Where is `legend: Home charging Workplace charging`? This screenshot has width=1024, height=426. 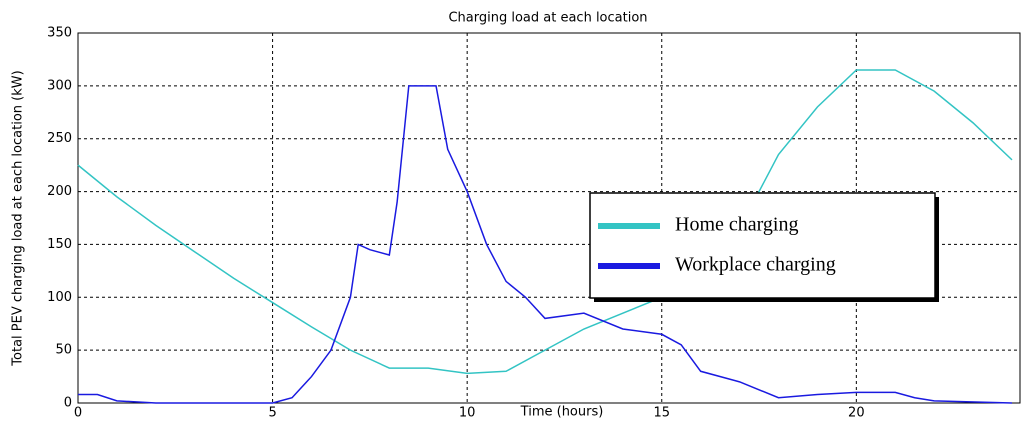 legend: Home charging Workplace charging is located at coordinates (764, 247).